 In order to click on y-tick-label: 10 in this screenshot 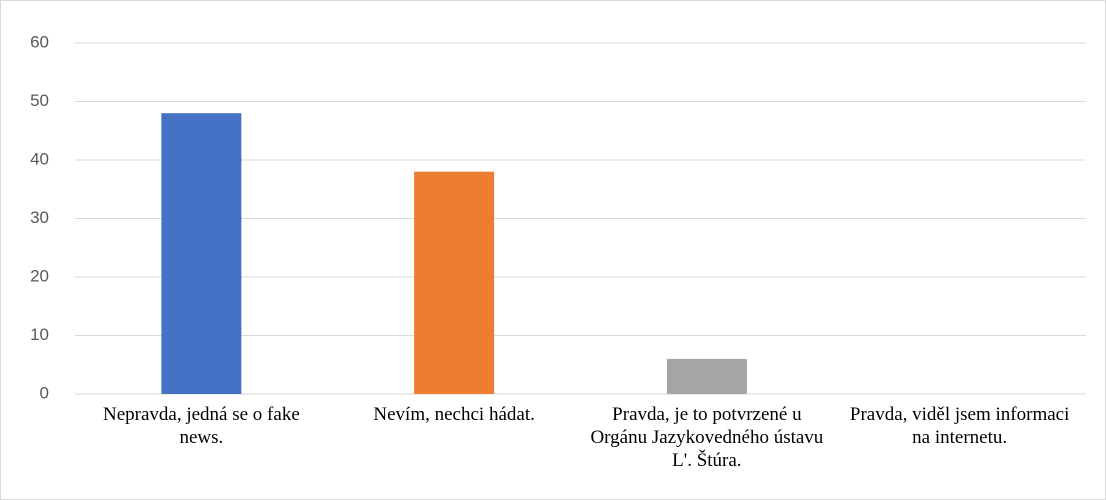, I will do `click(39, 334)`.